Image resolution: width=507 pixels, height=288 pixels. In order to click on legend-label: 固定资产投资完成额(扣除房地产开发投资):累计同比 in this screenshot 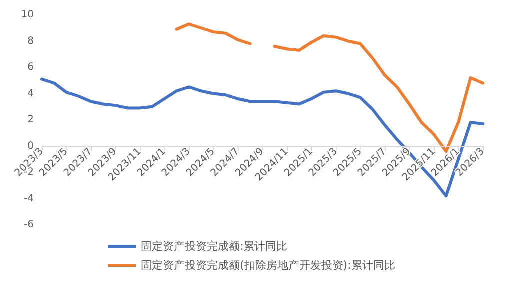, I will do `click(268, 265)`.